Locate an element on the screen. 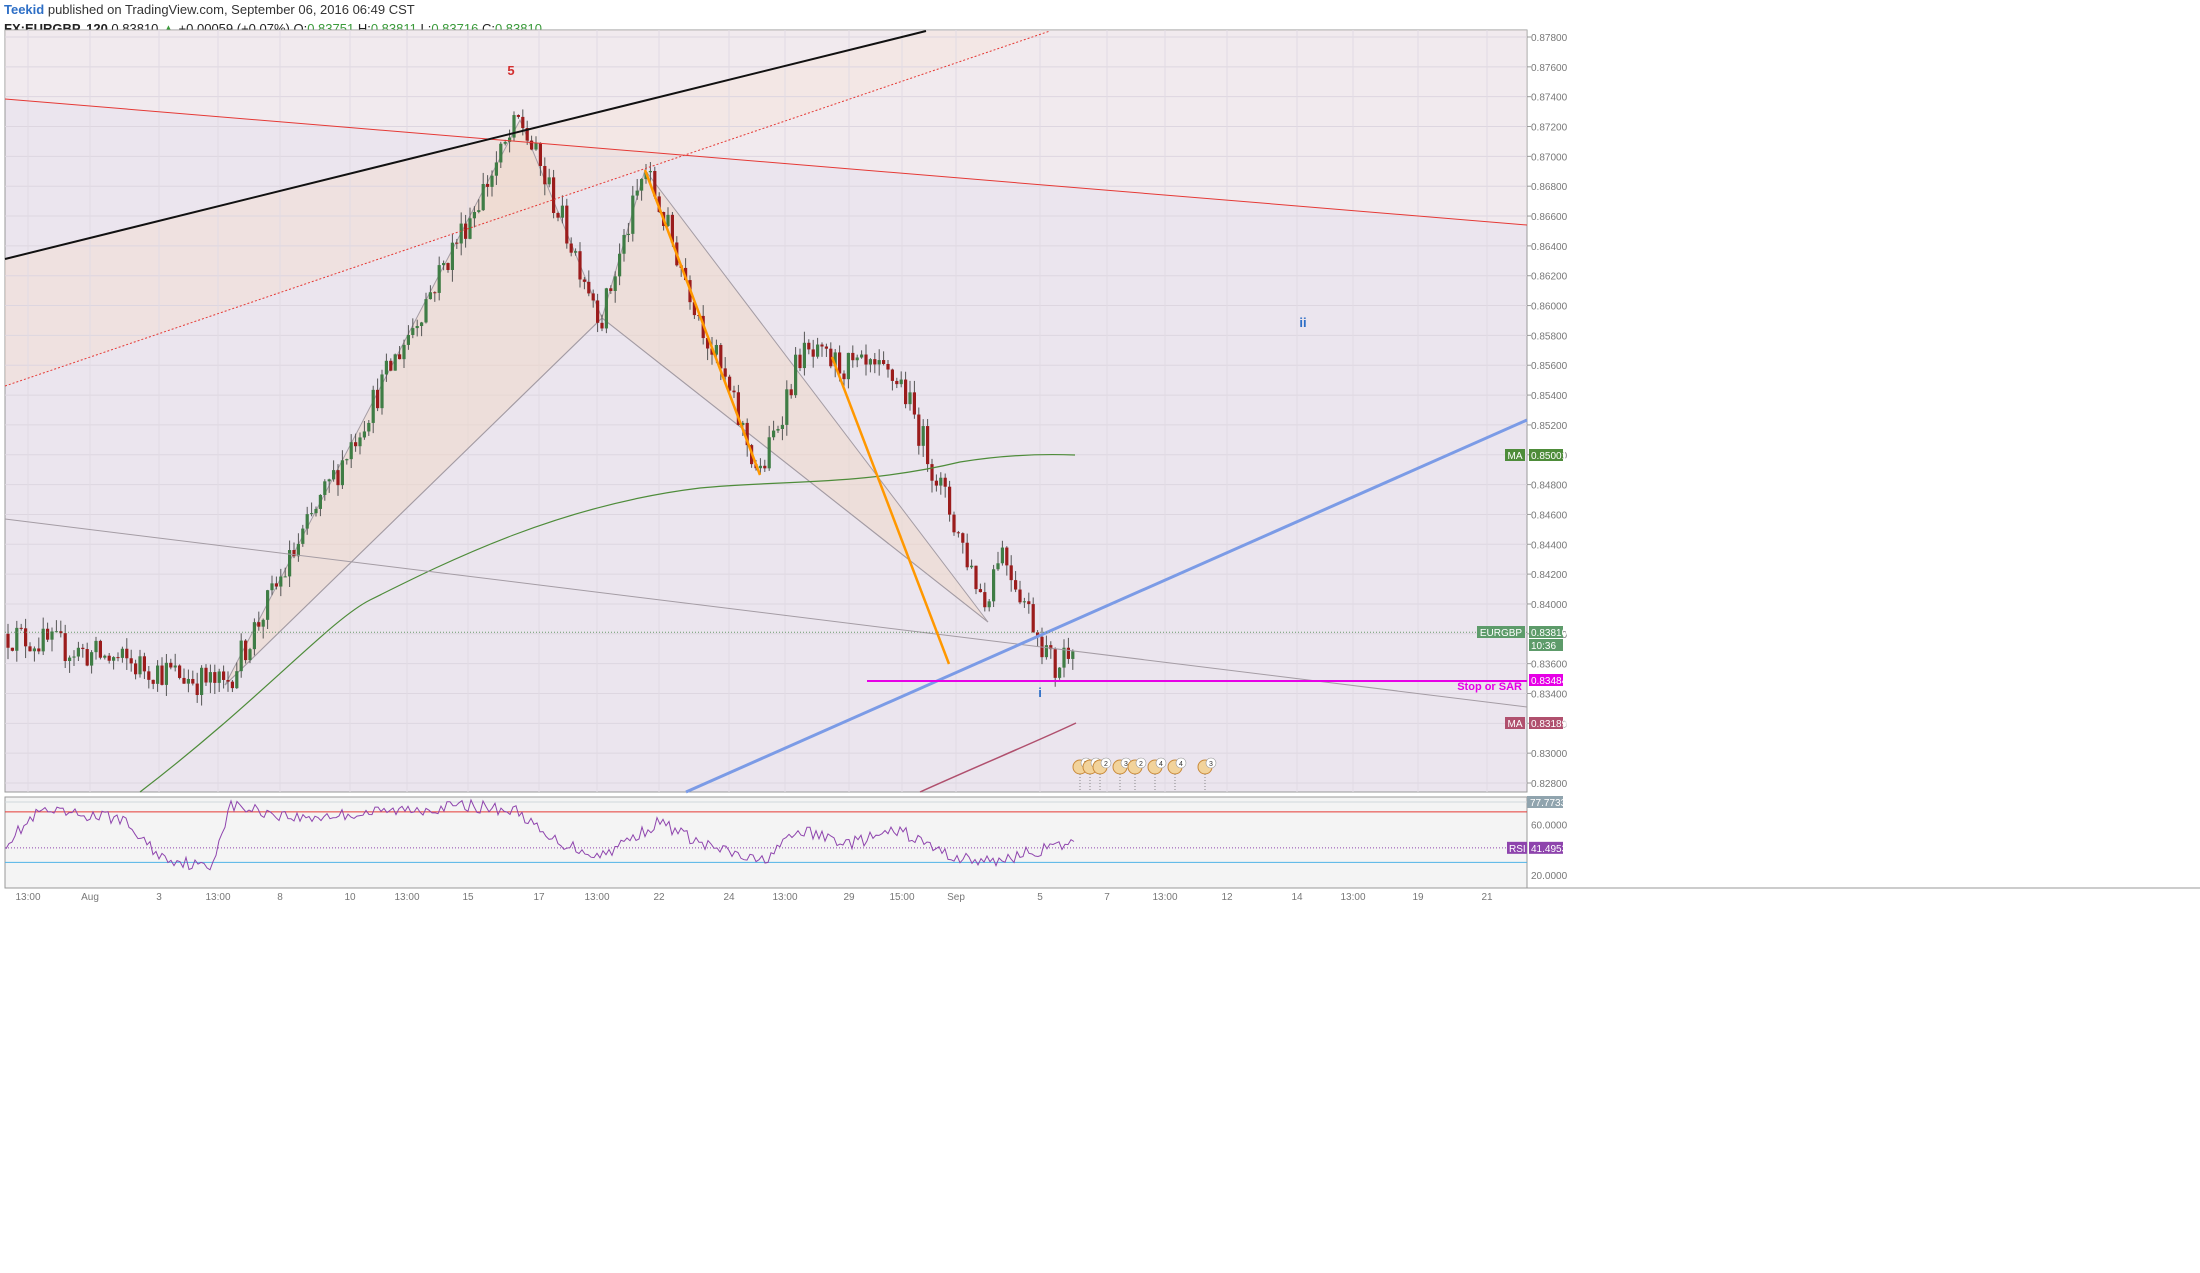 This screenshot has height=1273, width=2200. rsi-upper-tag is located at coordinates (1545, 802).